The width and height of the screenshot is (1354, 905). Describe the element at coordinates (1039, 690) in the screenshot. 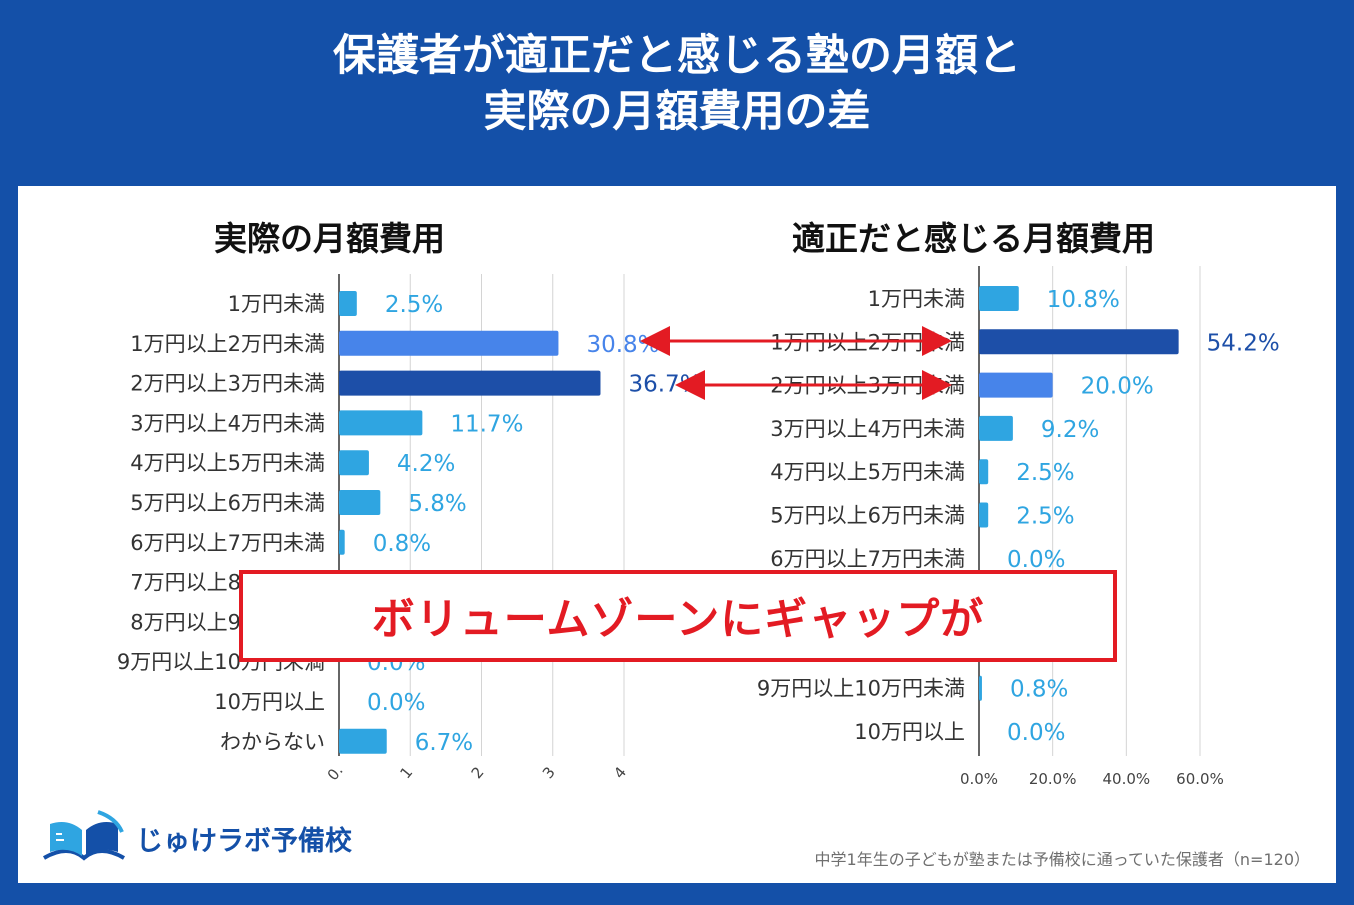

I see `right-value-label: 0.8%` at that location.